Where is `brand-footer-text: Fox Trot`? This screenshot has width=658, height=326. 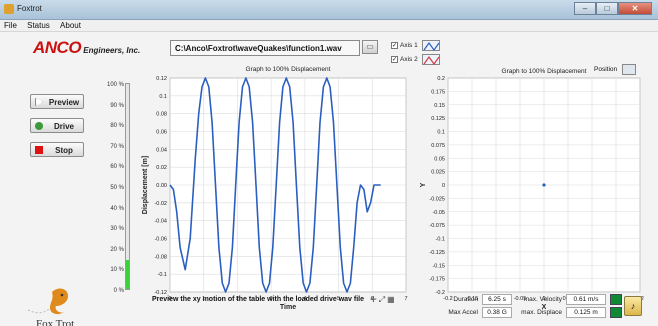
brand-footer-text: Fox Trot is located at coordinates (55, 322).